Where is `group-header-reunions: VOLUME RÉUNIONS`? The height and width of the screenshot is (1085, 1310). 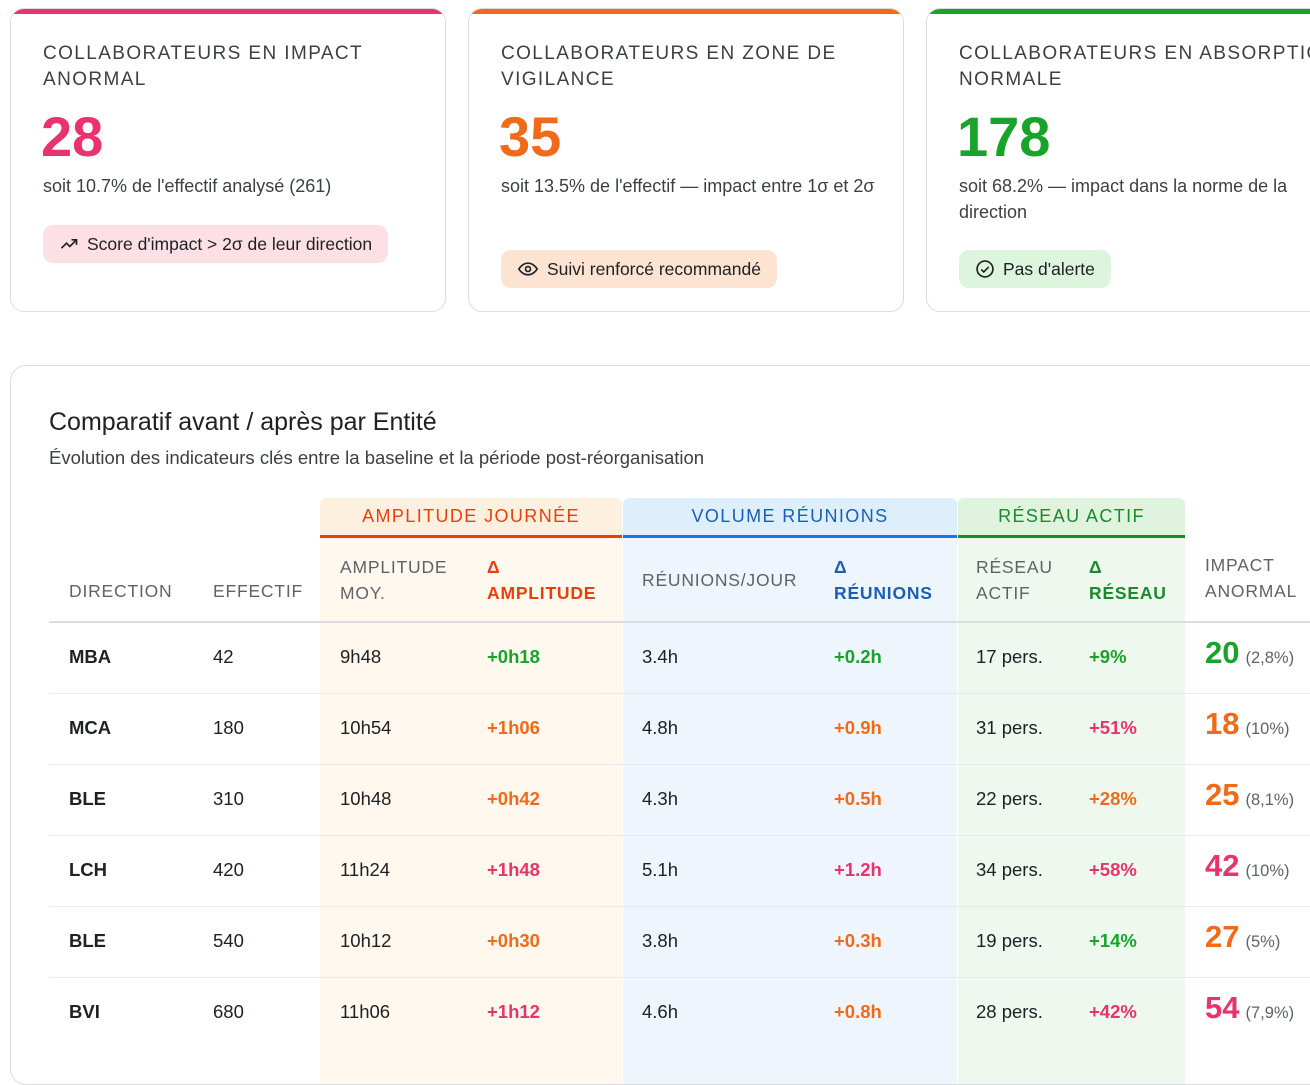 group-header-reunions: VOLUME RÉUNIONS is located at coordinates (790, 518).